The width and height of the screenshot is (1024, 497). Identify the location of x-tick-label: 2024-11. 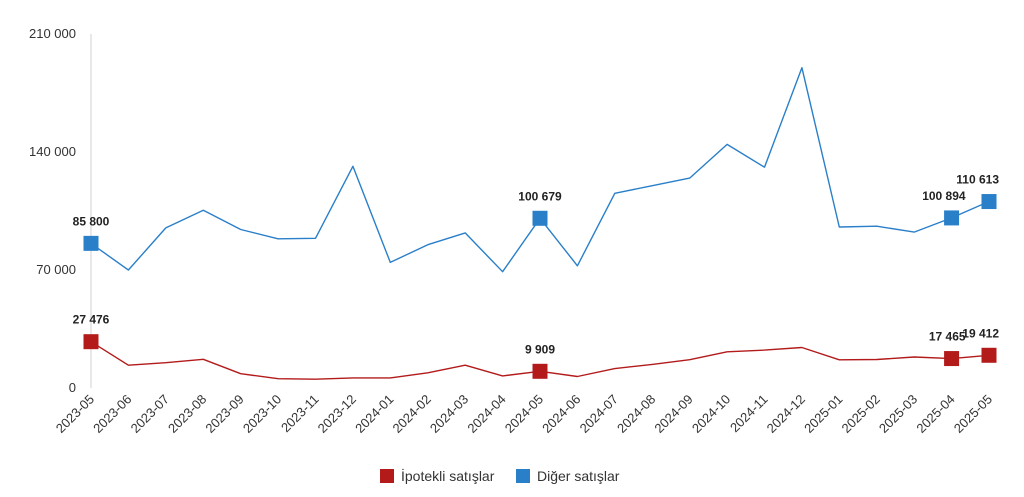
(749, 414).